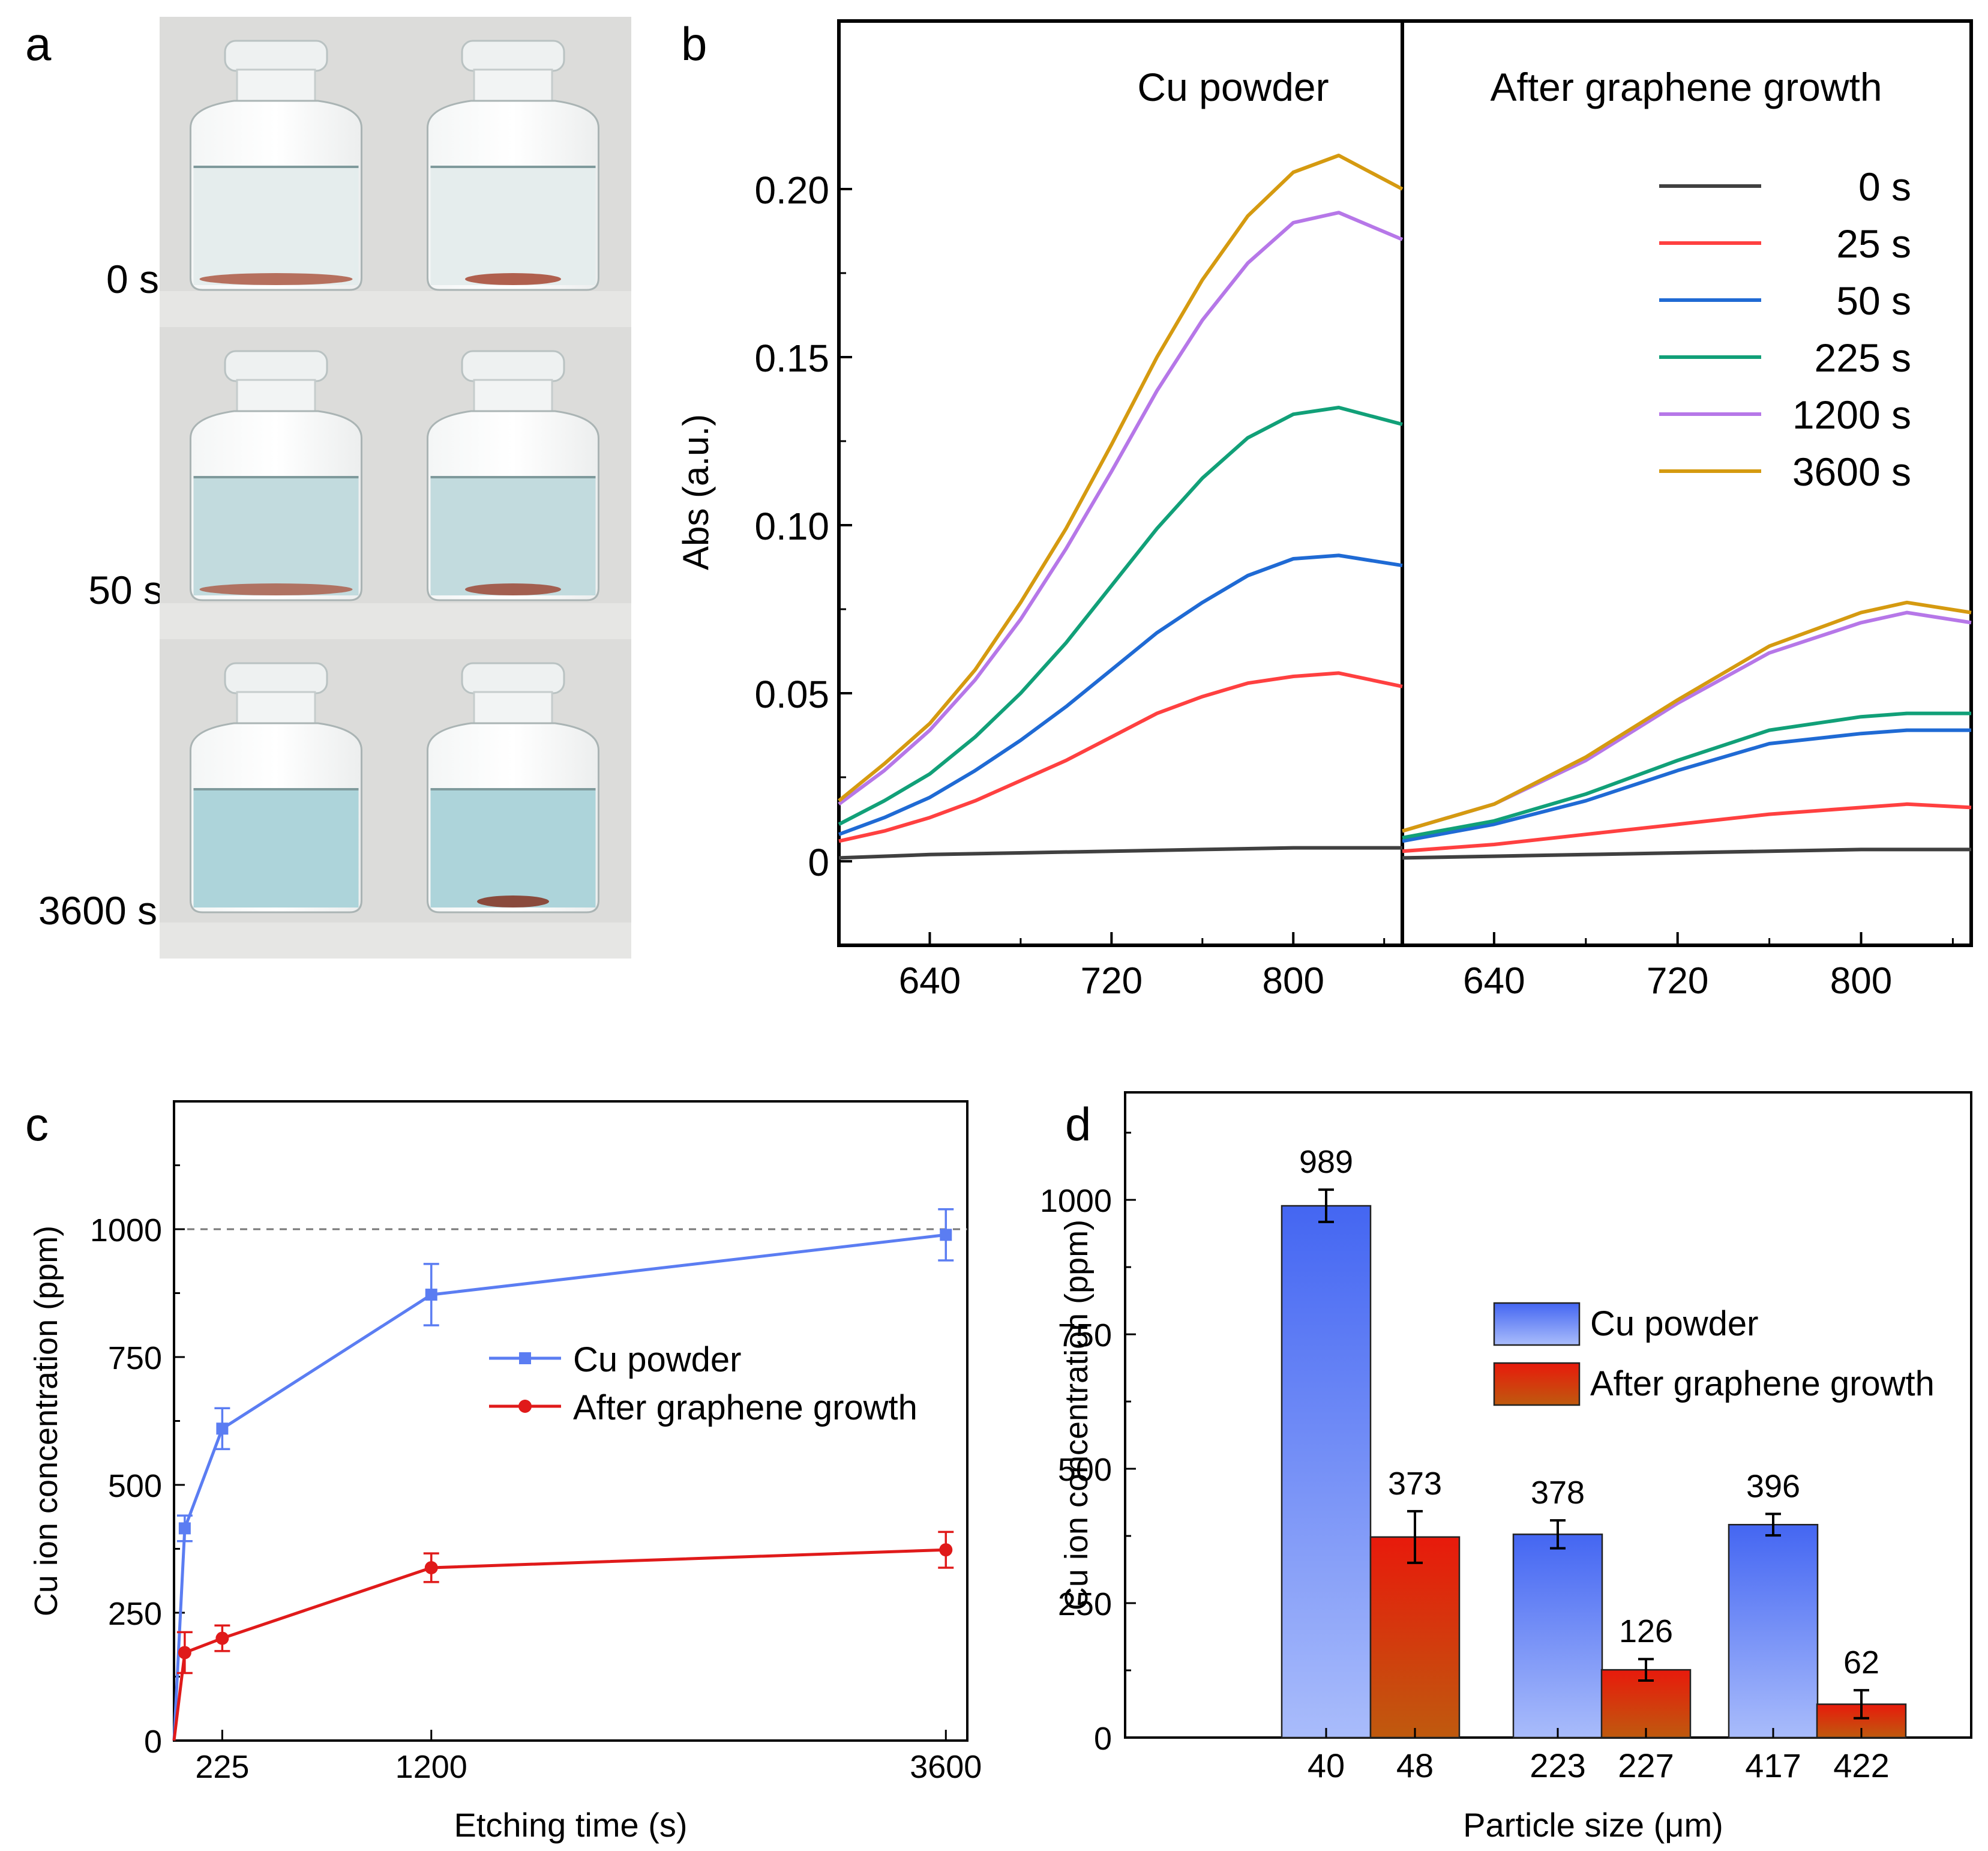  I want to click on x-tick-label: 223, so click(1557, 1765).